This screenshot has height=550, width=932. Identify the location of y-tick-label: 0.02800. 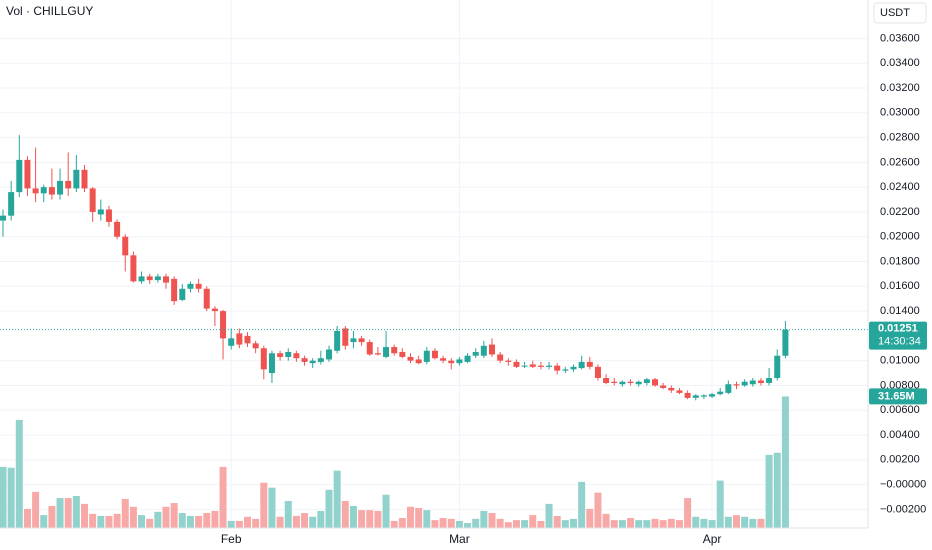
(900, 137).